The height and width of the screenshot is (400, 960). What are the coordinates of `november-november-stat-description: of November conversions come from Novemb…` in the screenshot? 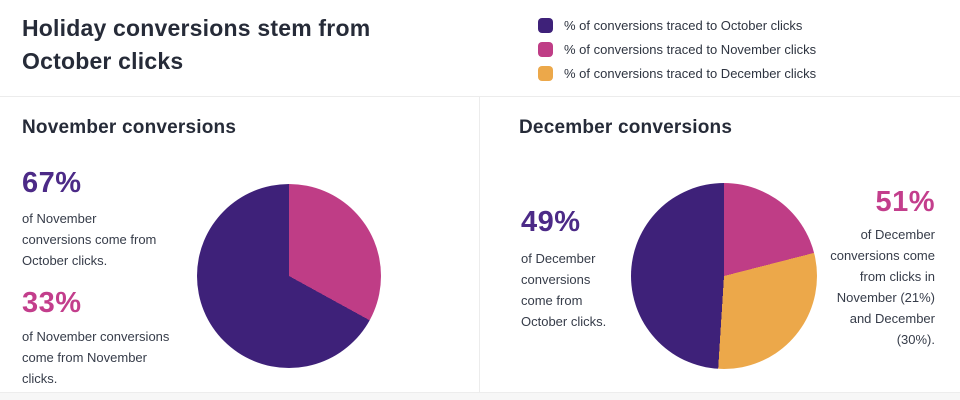 It's located at (96, 357).